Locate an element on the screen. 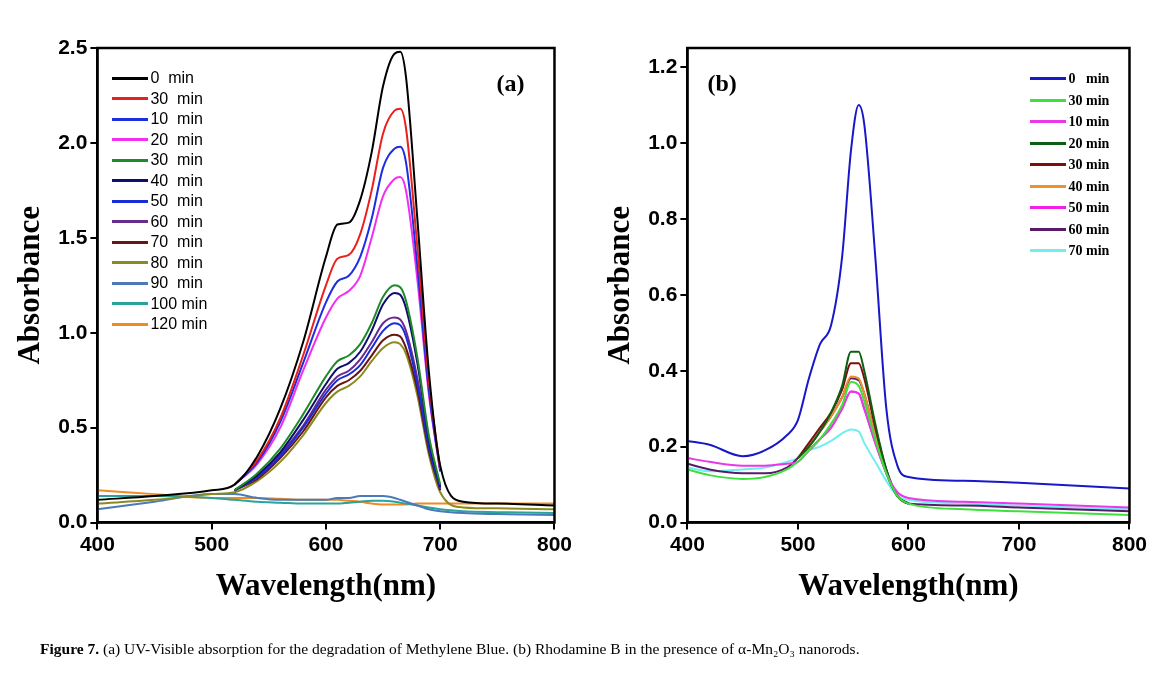 This screenshot has height=679, width=1155. legend-label: 100 min is located at coordinates (179, 303).